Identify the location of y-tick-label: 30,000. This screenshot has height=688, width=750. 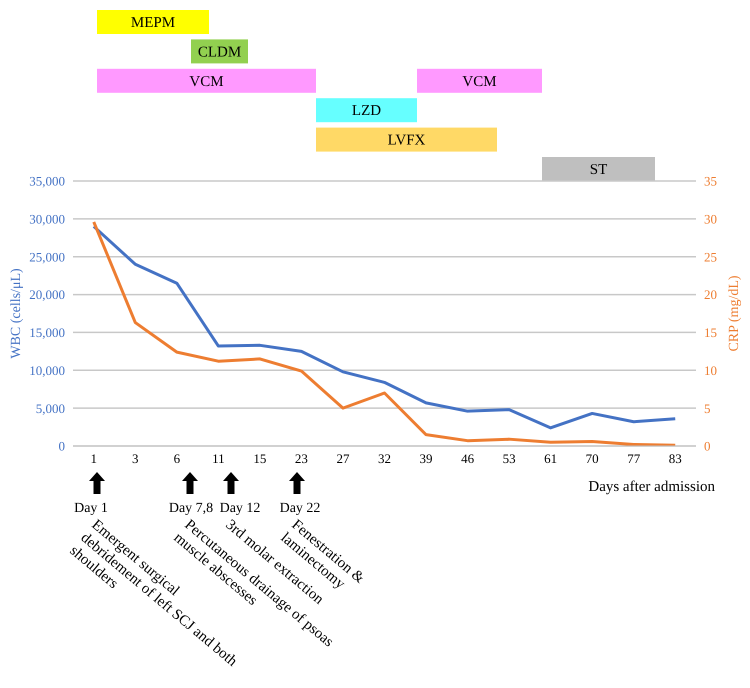
(47, 218).